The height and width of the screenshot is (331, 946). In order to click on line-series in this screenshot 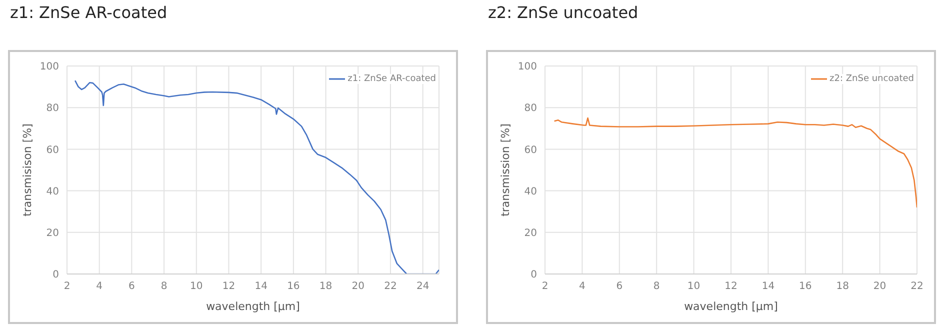, I will do `click(735, 162)`.